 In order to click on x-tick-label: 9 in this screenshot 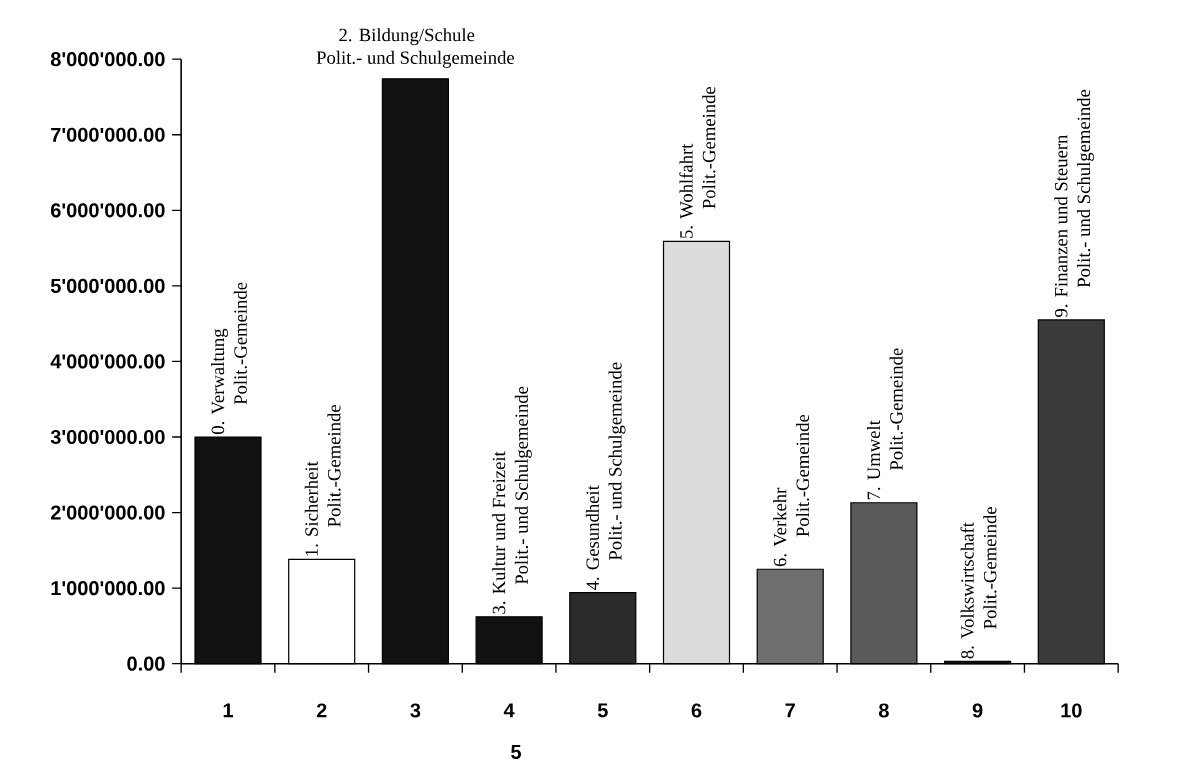, I will do `click(977, 710)`.